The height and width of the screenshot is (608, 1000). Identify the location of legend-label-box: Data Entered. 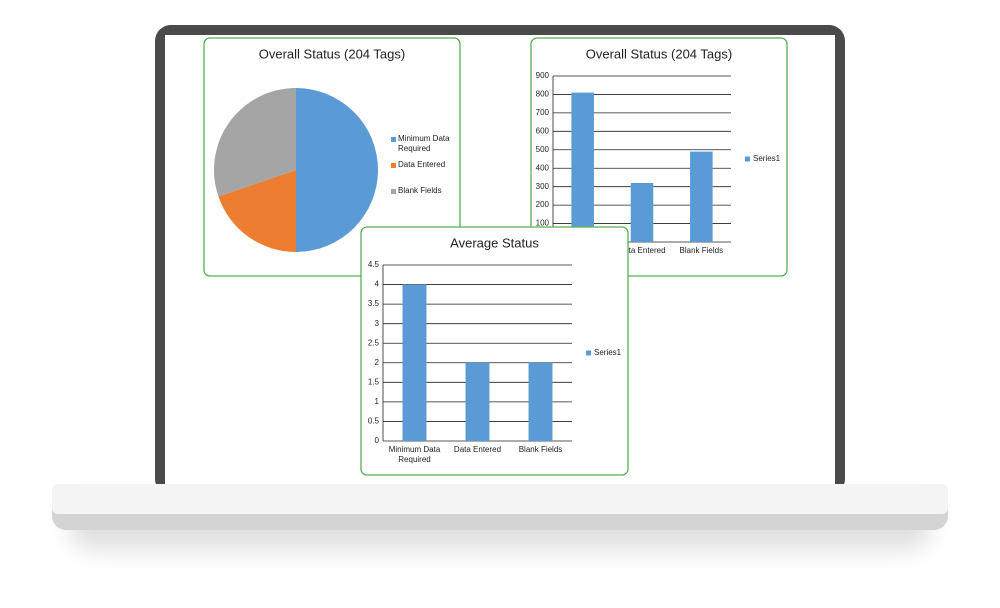
(422, 164).